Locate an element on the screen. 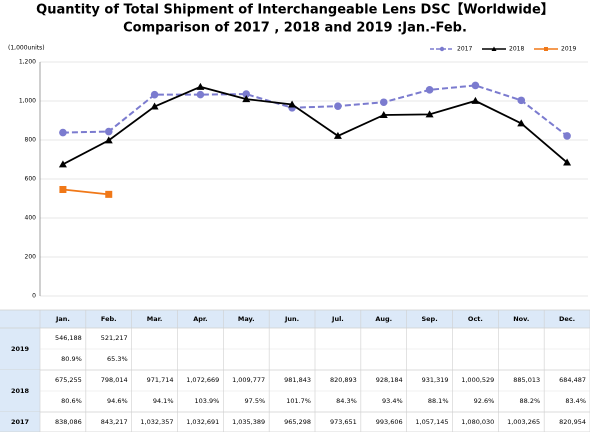 This screenshot has width=590, height=432. table-cell: 1,000,529 is located at coordinates (477, 380).